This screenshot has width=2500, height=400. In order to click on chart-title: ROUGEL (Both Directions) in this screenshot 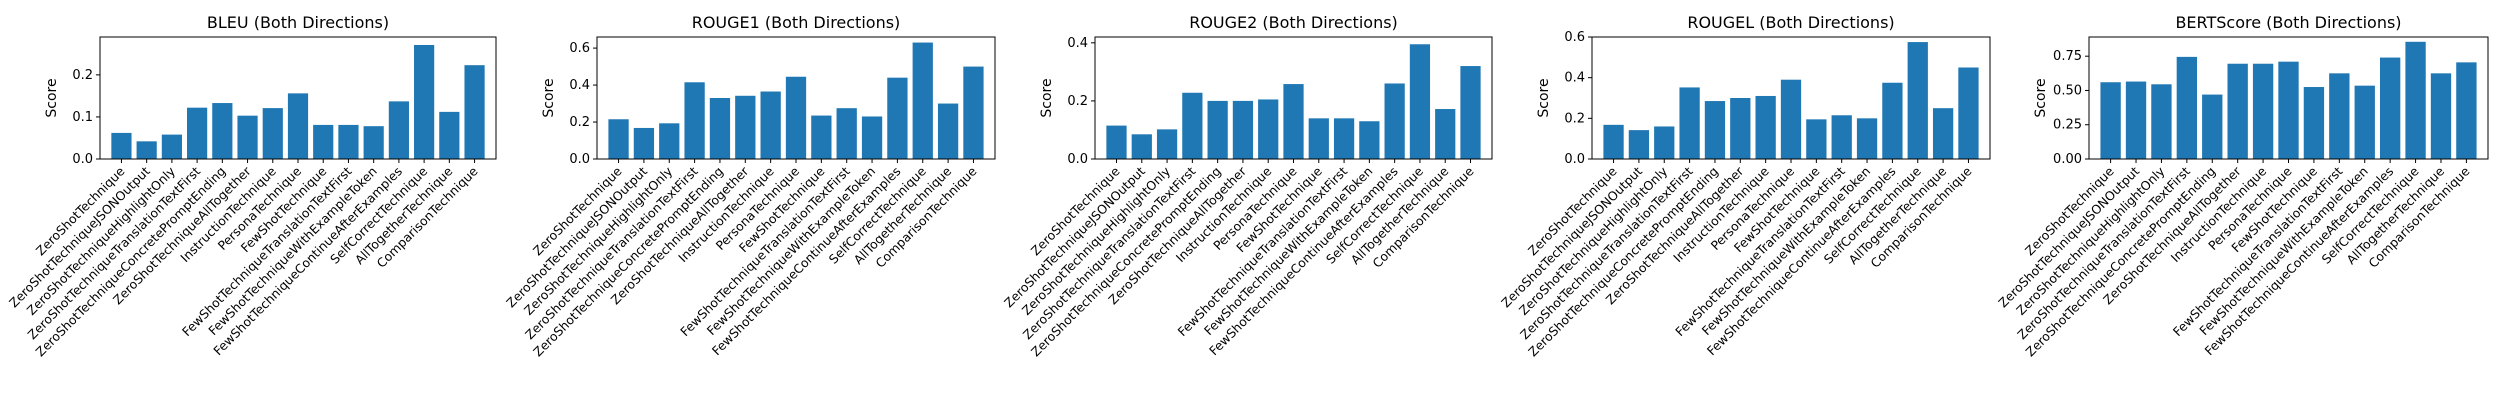, I will do `click(1790, 22)`.